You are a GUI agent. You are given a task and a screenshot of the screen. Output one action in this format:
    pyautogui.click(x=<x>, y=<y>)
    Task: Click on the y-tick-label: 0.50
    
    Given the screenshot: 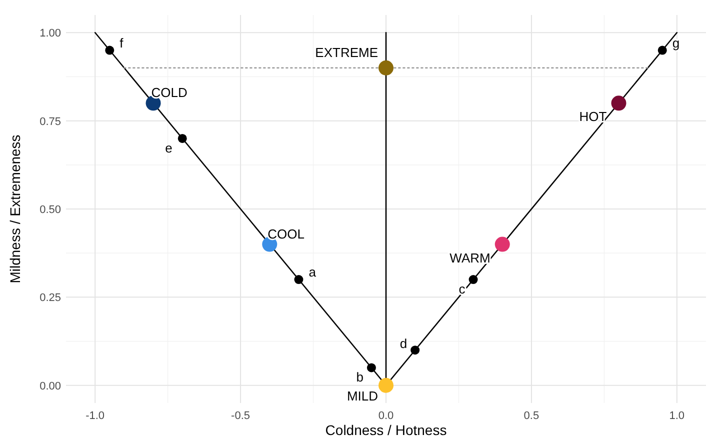 What is the action you would take?
    pyautogui.click(x=50, y=210)
    